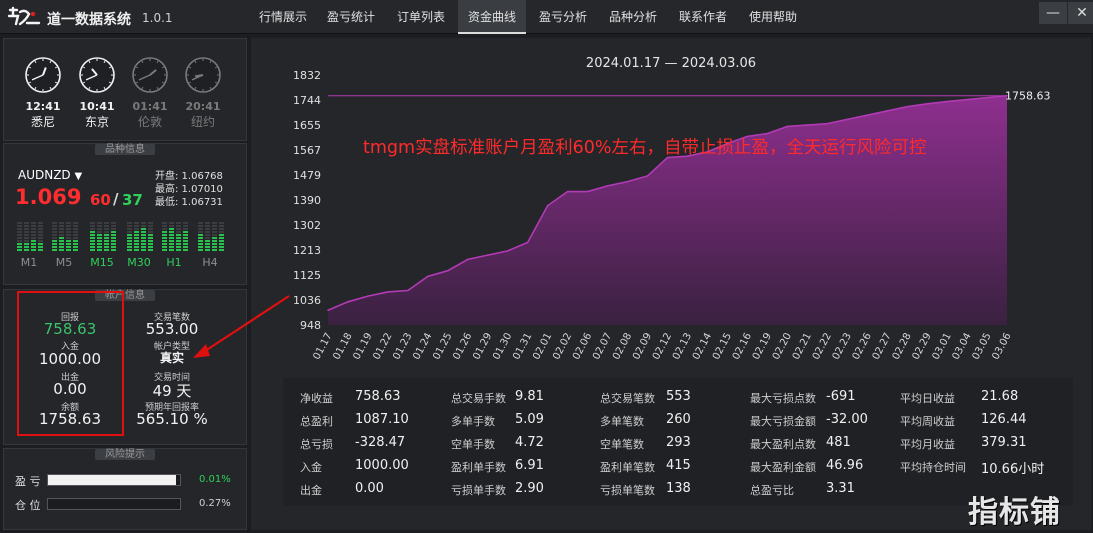 The height and width of the screenshot is (533, 1093). I want to click on timeframe-label: M30, so click(139, 262).